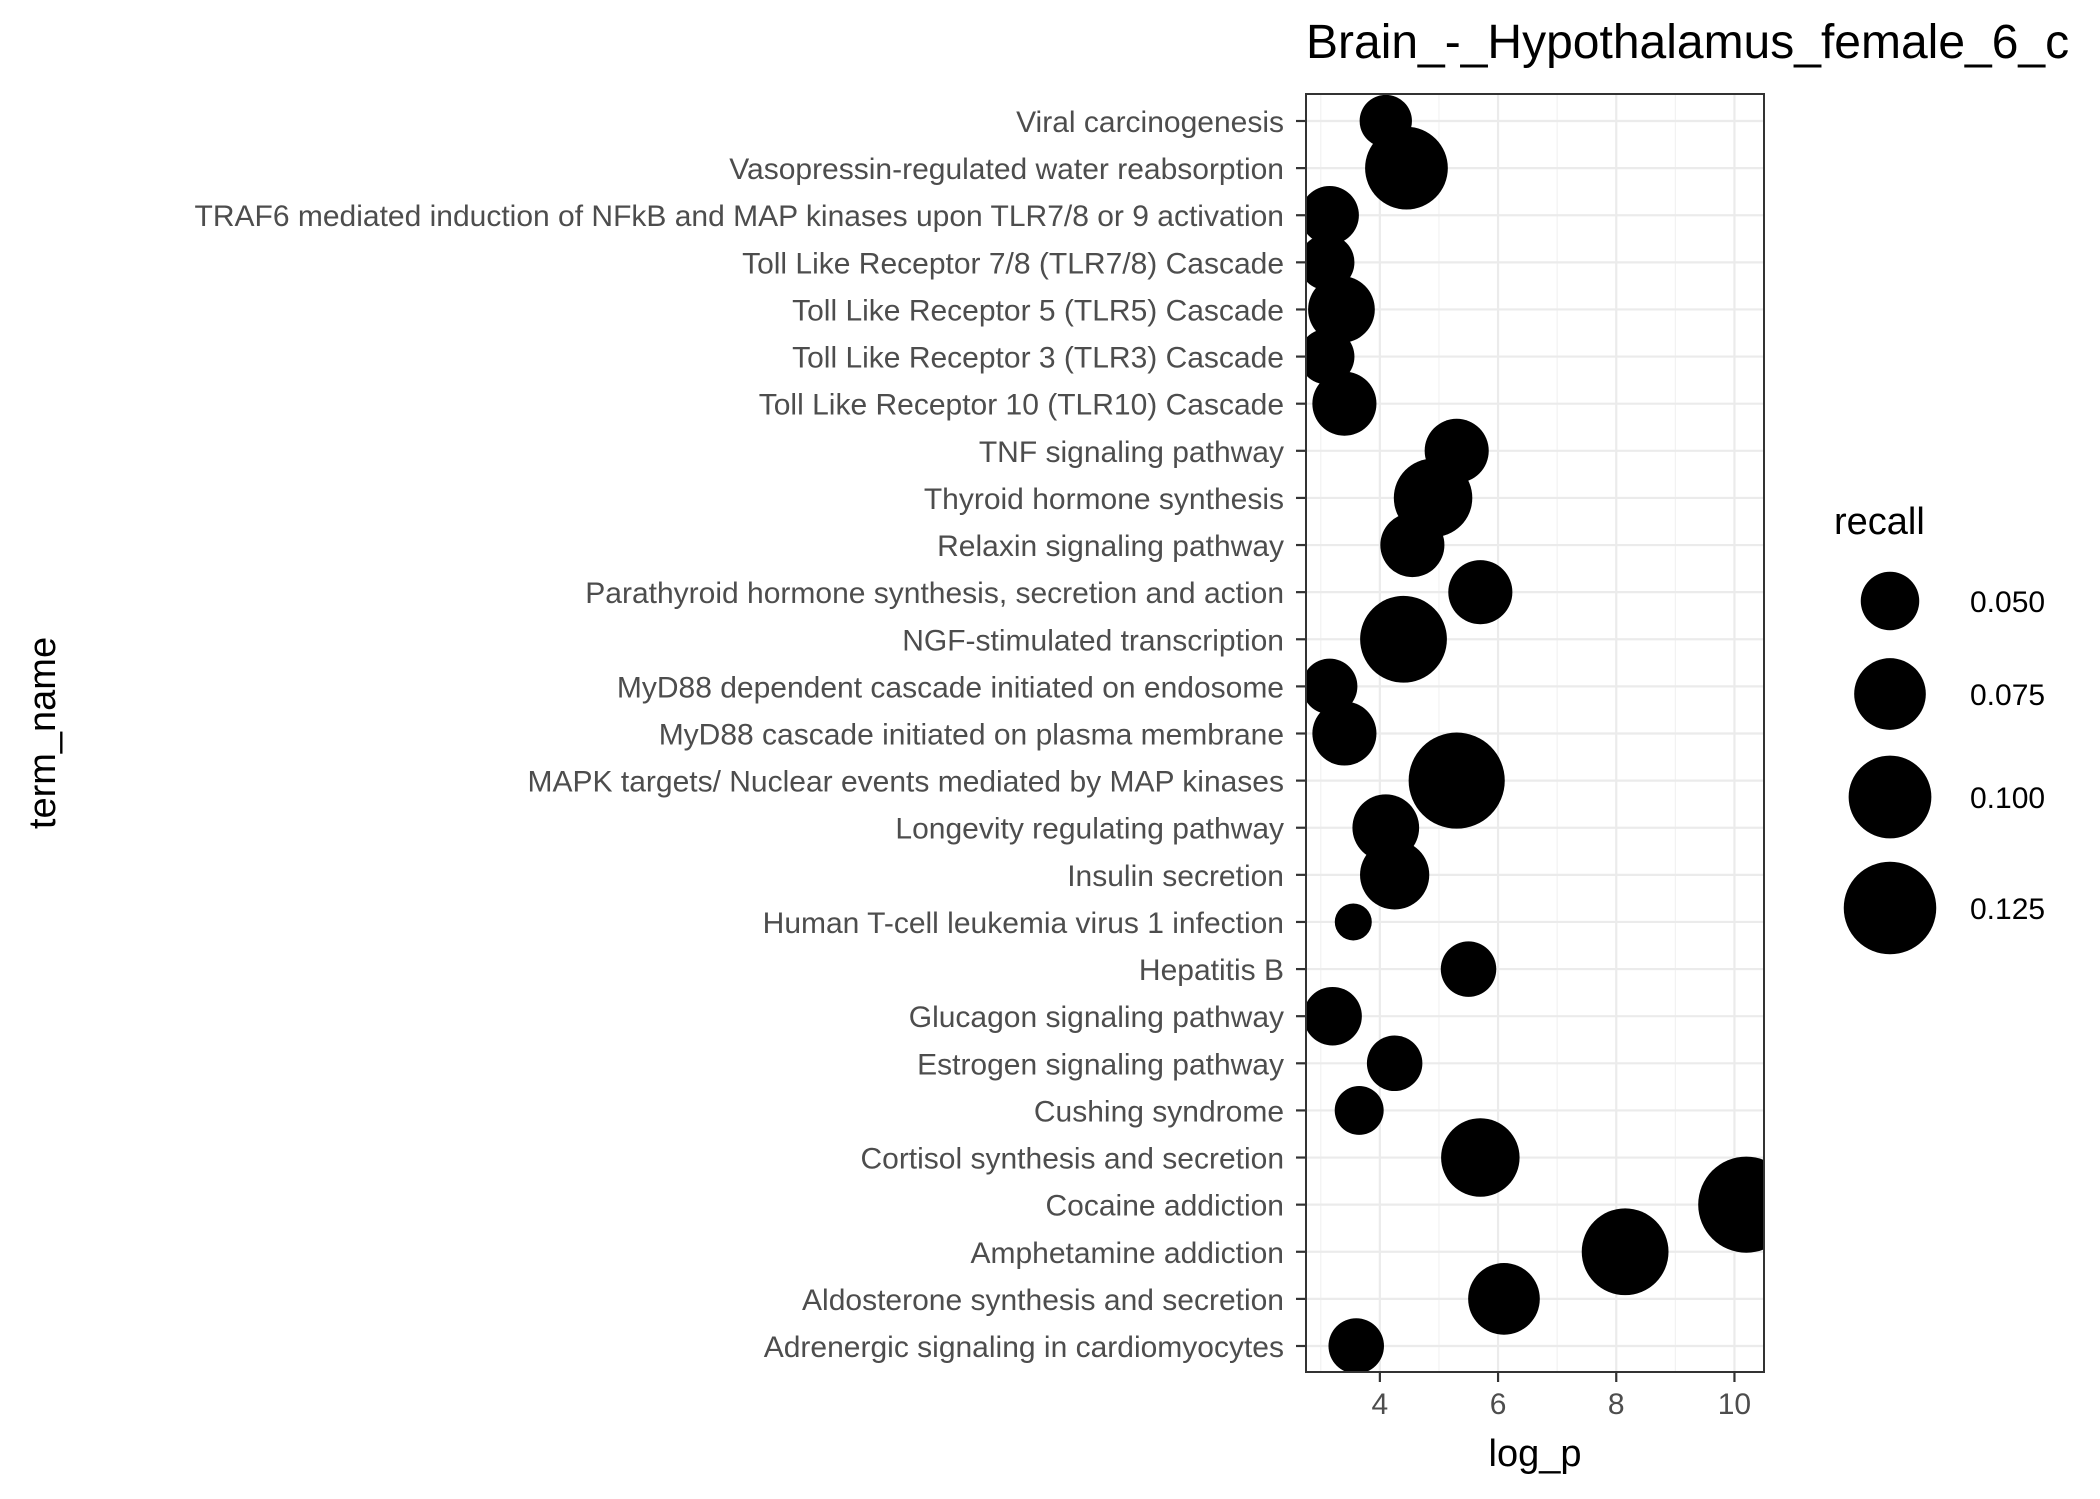 This screenshot has width=2100, height=1499. Describe the element at coordinates (1024, 1347) in the screenshot. I see `y-tick-label: Adrenergic signaling in cardiomyocytes` at that location.